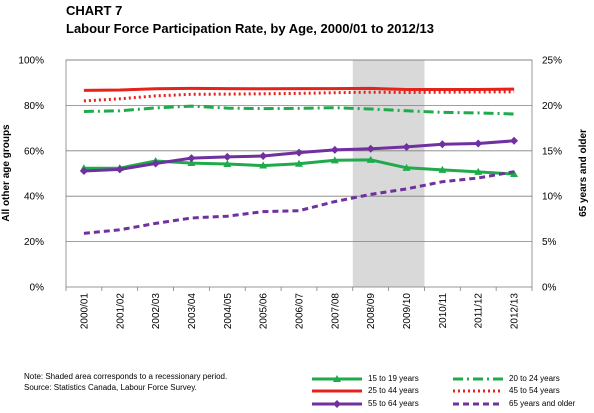 This screenshot has height=413, width=594. Describe the element at coordinates (84, 311) in the screenshot. I see `x-tick-label: 2000/01` at that location.